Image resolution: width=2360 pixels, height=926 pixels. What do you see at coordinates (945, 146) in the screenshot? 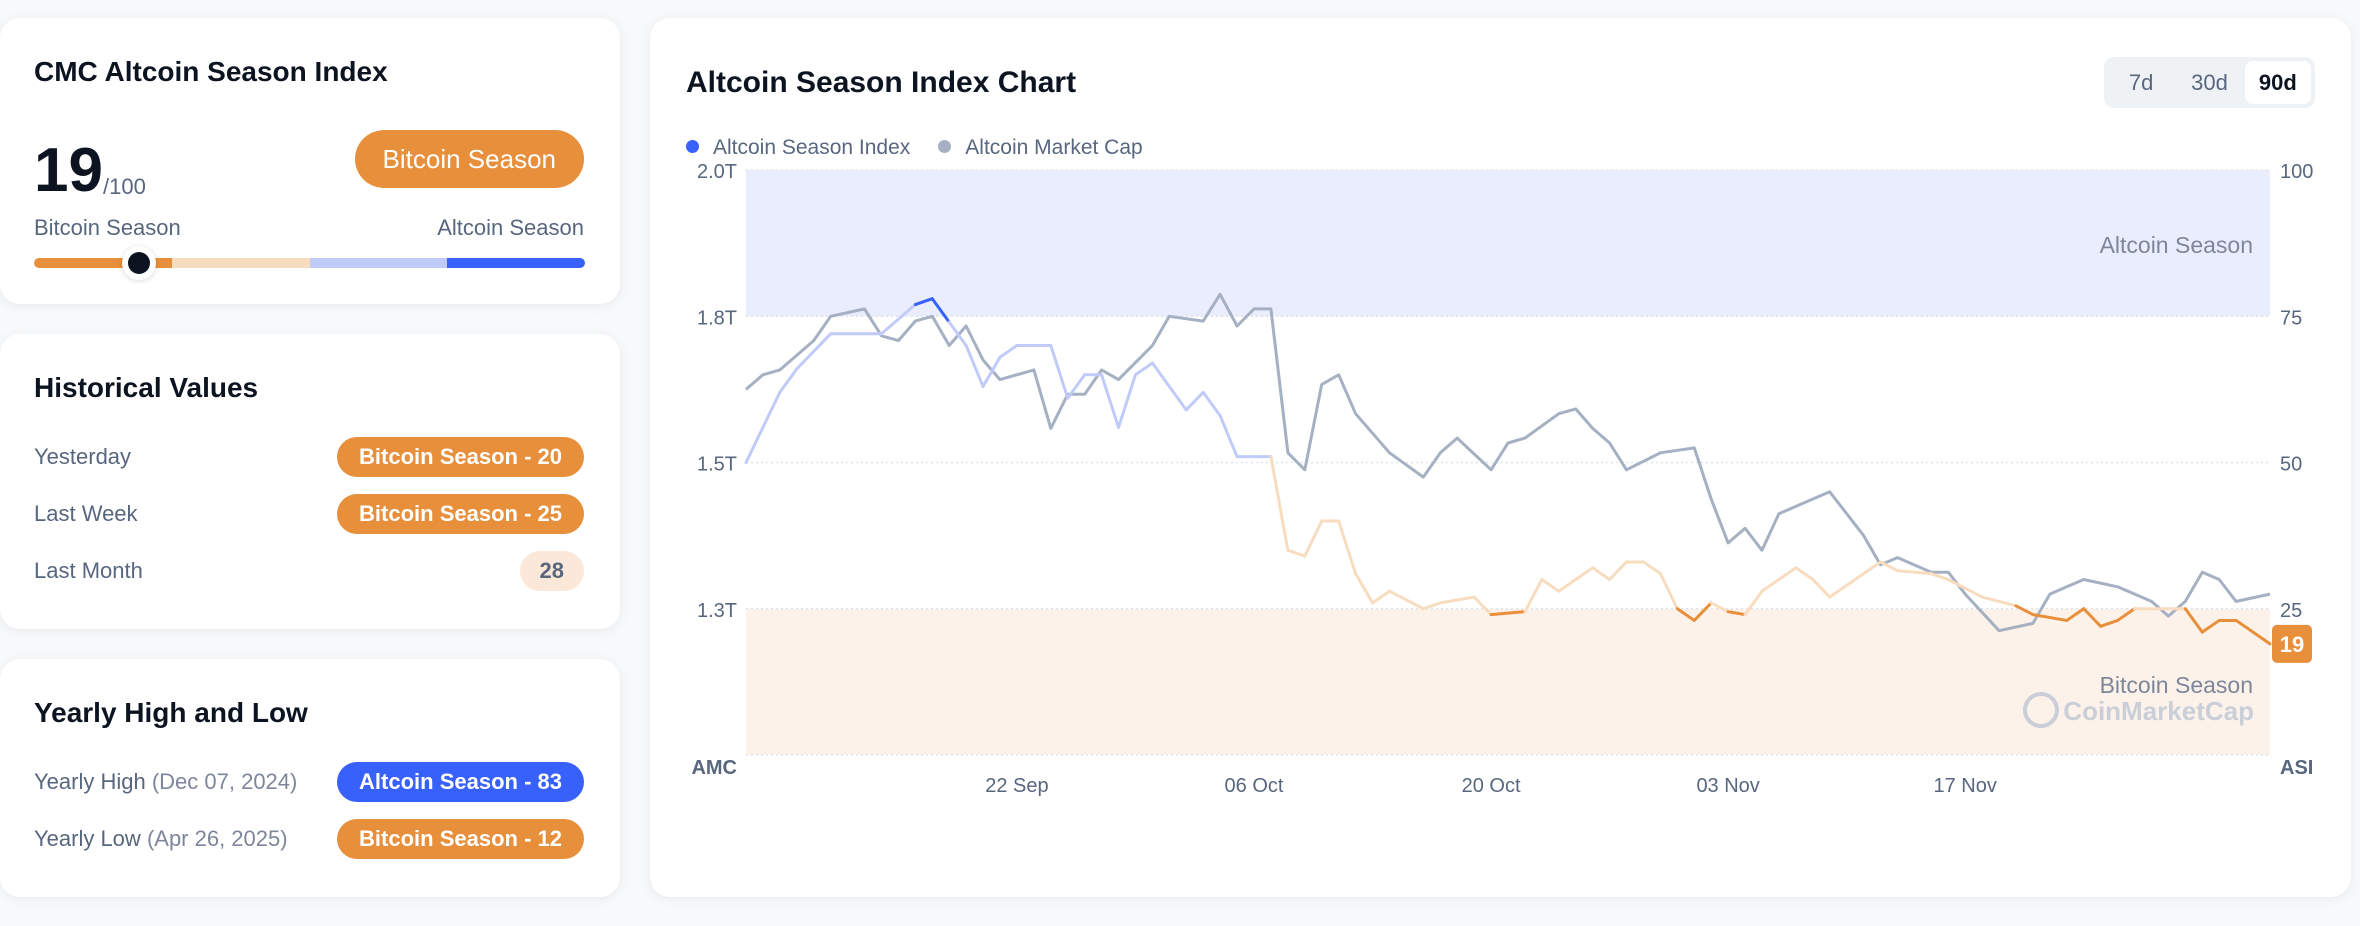
I see `legend-dot-icon` at bounding box center [945, 146].